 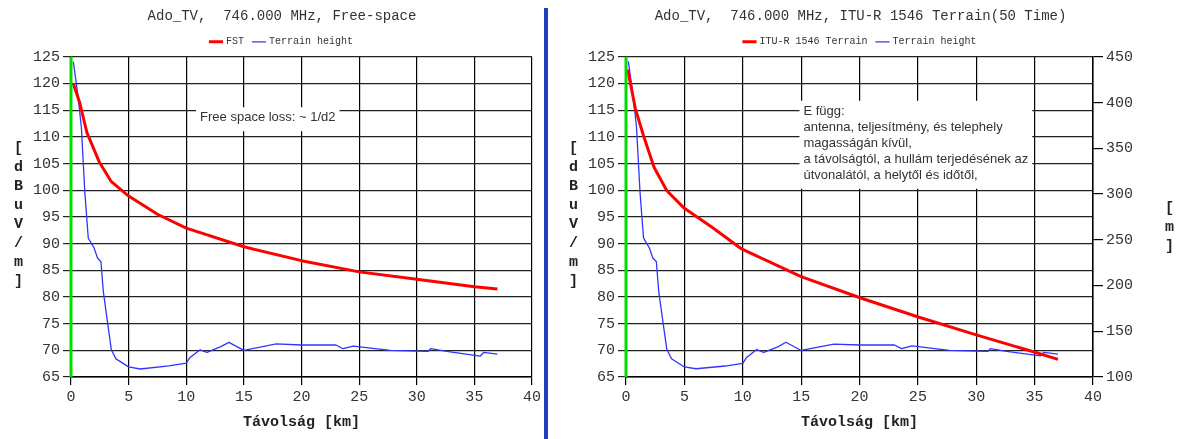 What do you see at coordinates (1120, 194) in the screenshot?
I see `y2-tick-label: 300` at bounding box center [1120, 194].